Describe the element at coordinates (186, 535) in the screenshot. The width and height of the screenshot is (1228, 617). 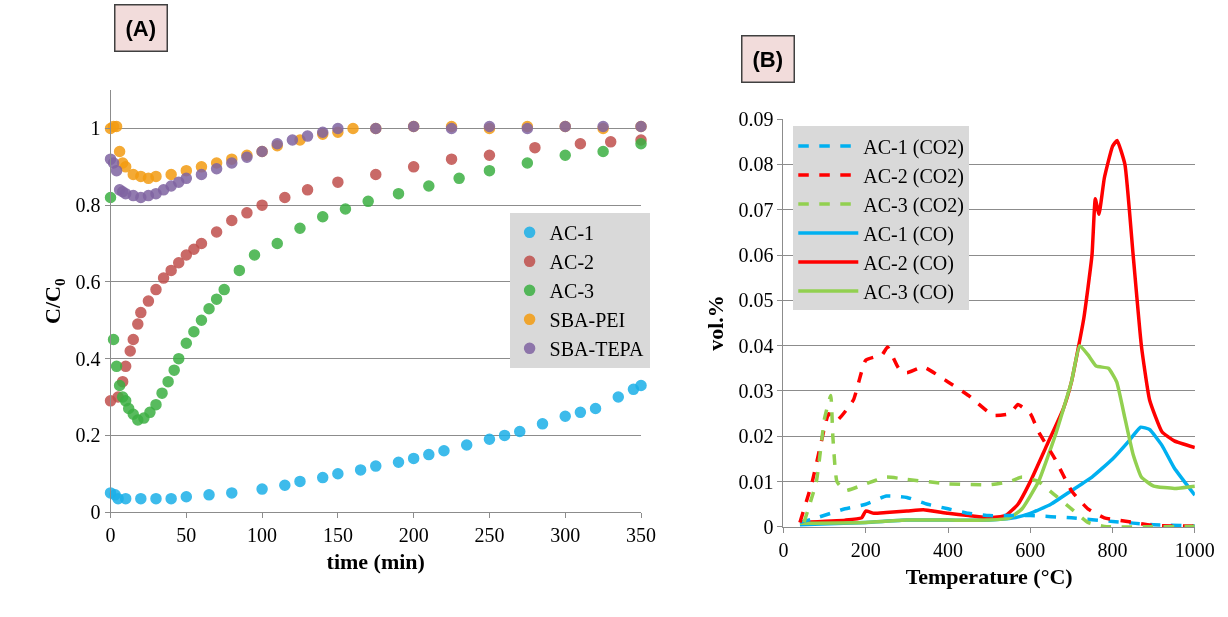
I see `x-tick-label: 50` at that location.